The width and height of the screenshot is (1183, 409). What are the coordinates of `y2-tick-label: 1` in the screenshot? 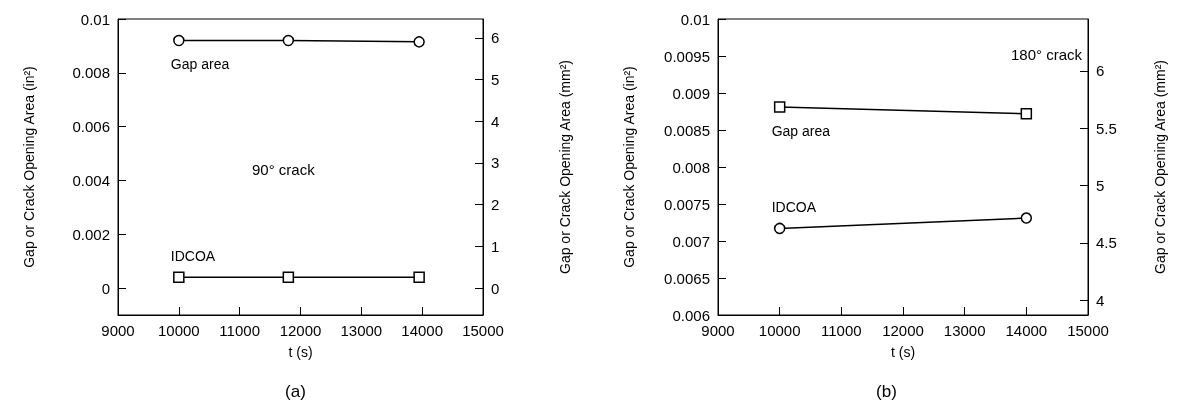 It's located at (495, 246).